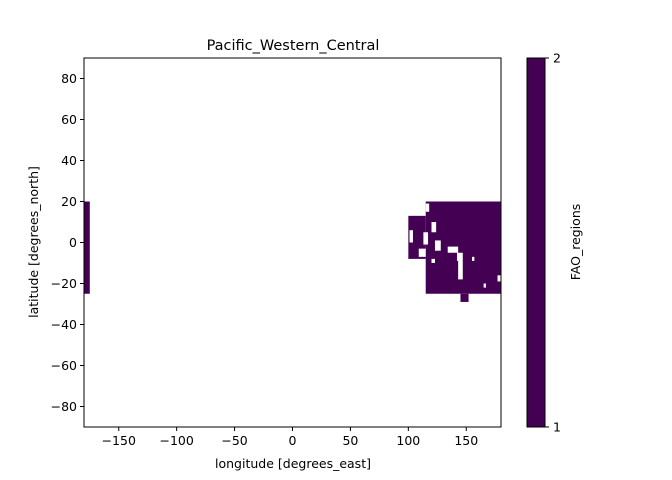  I want to click on x-tick-label: −50, so click(234, 440).